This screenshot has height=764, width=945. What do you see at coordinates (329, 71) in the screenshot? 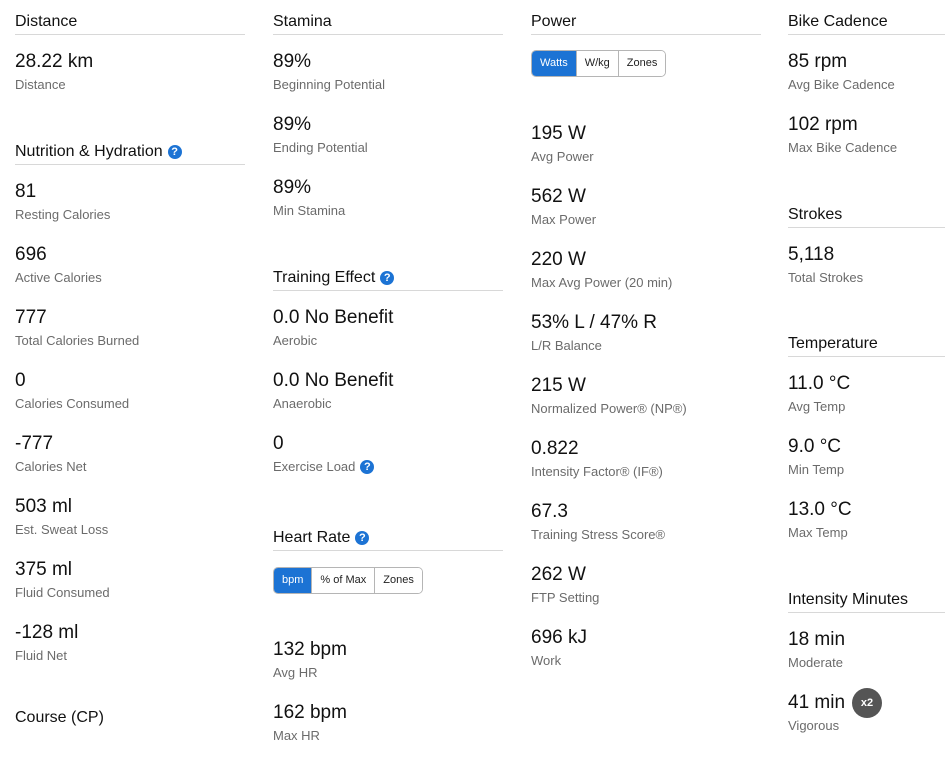
I see `stat-beginning-potential: 89% Beginning Potential` at bounding box center [329, 71].